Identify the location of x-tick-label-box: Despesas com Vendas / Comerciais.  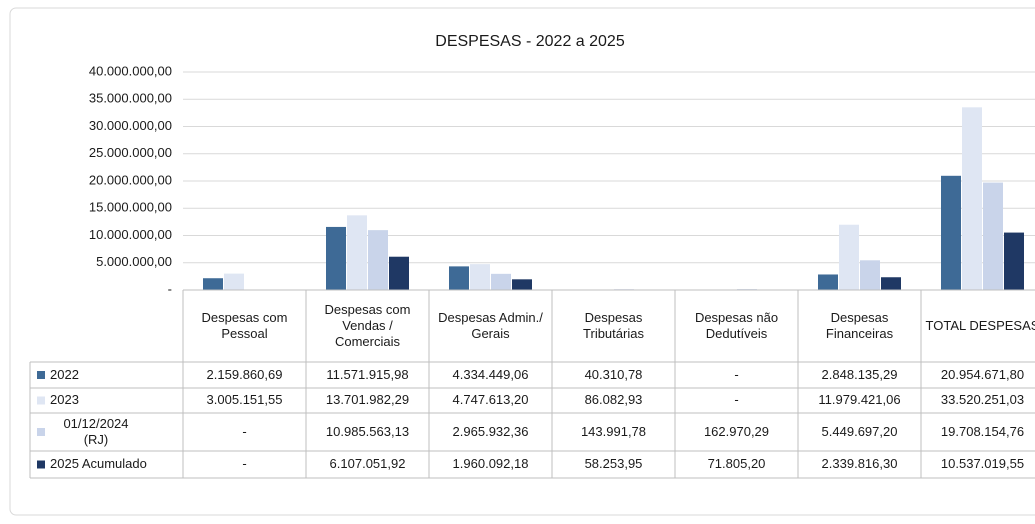
(368, 326).